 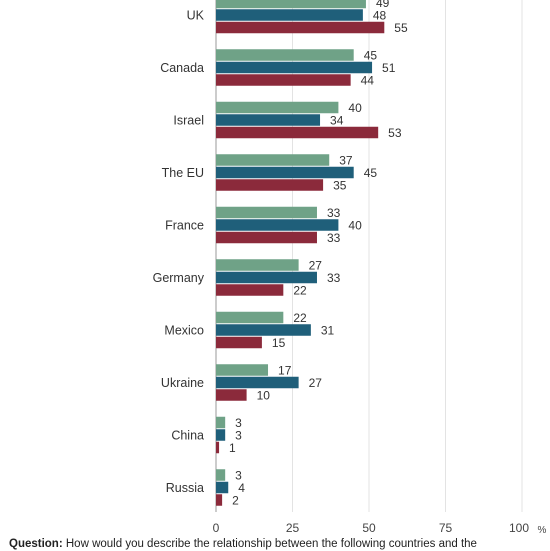 What do you see at coordinates (184, 226) in the screenshot?
I see `category-label: France` at bounding box center [184, 226].